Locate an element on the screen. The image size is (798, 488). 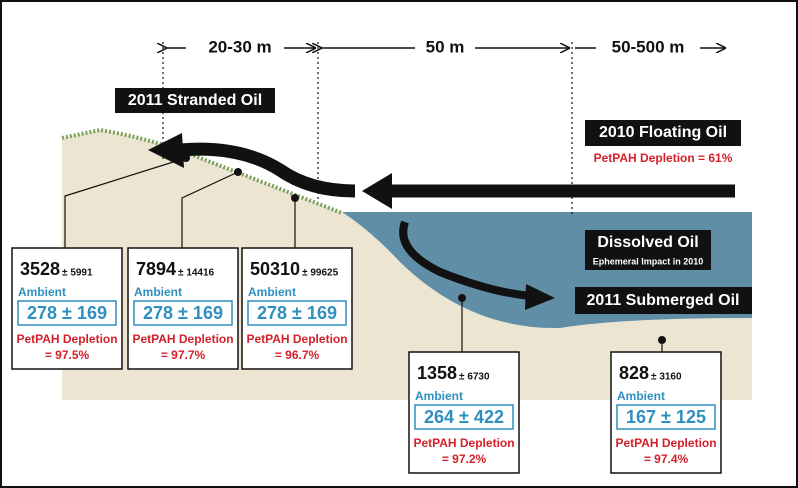
distance-label: 20-30 m is located at coordinates (239, 46).